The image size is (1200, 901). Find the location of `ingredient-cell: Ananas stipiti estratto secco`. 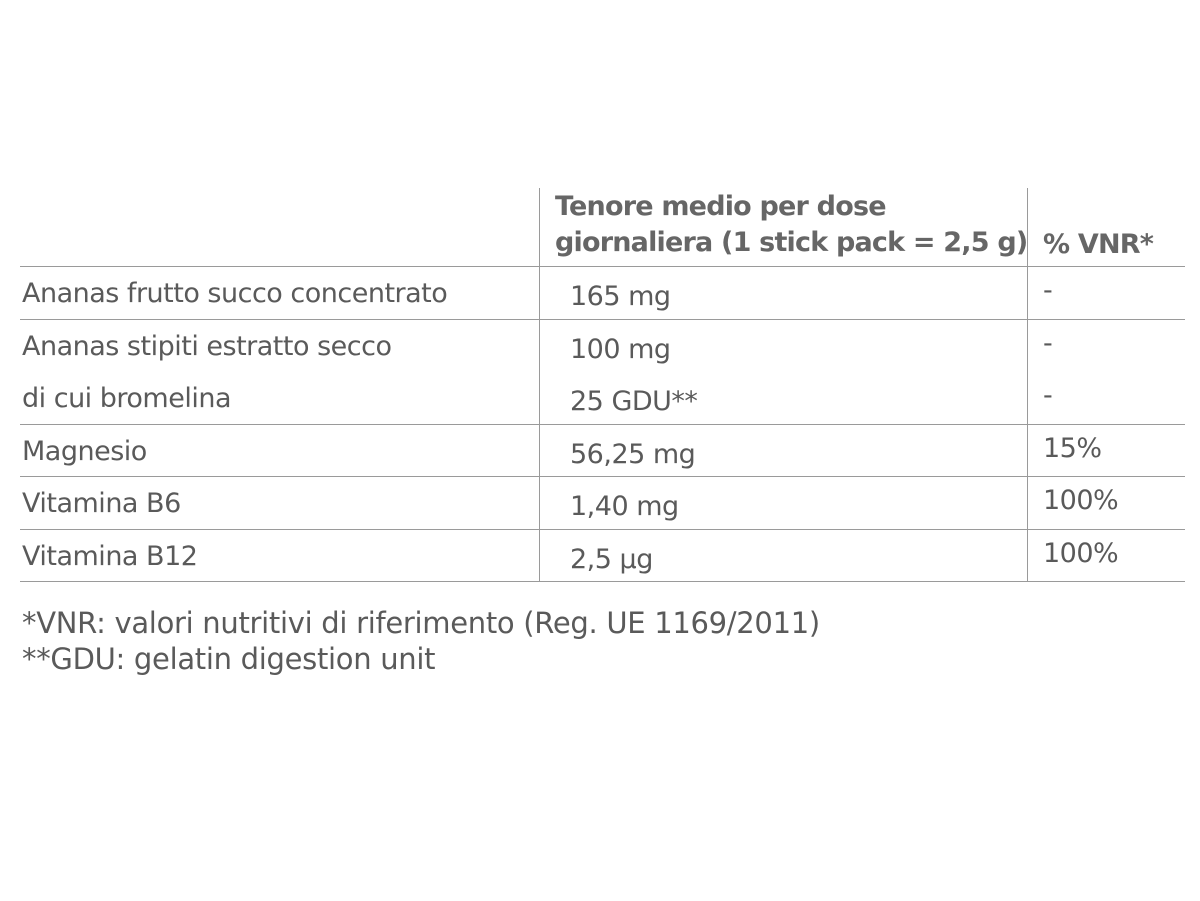

ingredient-cell: Ananas stipiti estratto secco is located at coordinates (207, 346).